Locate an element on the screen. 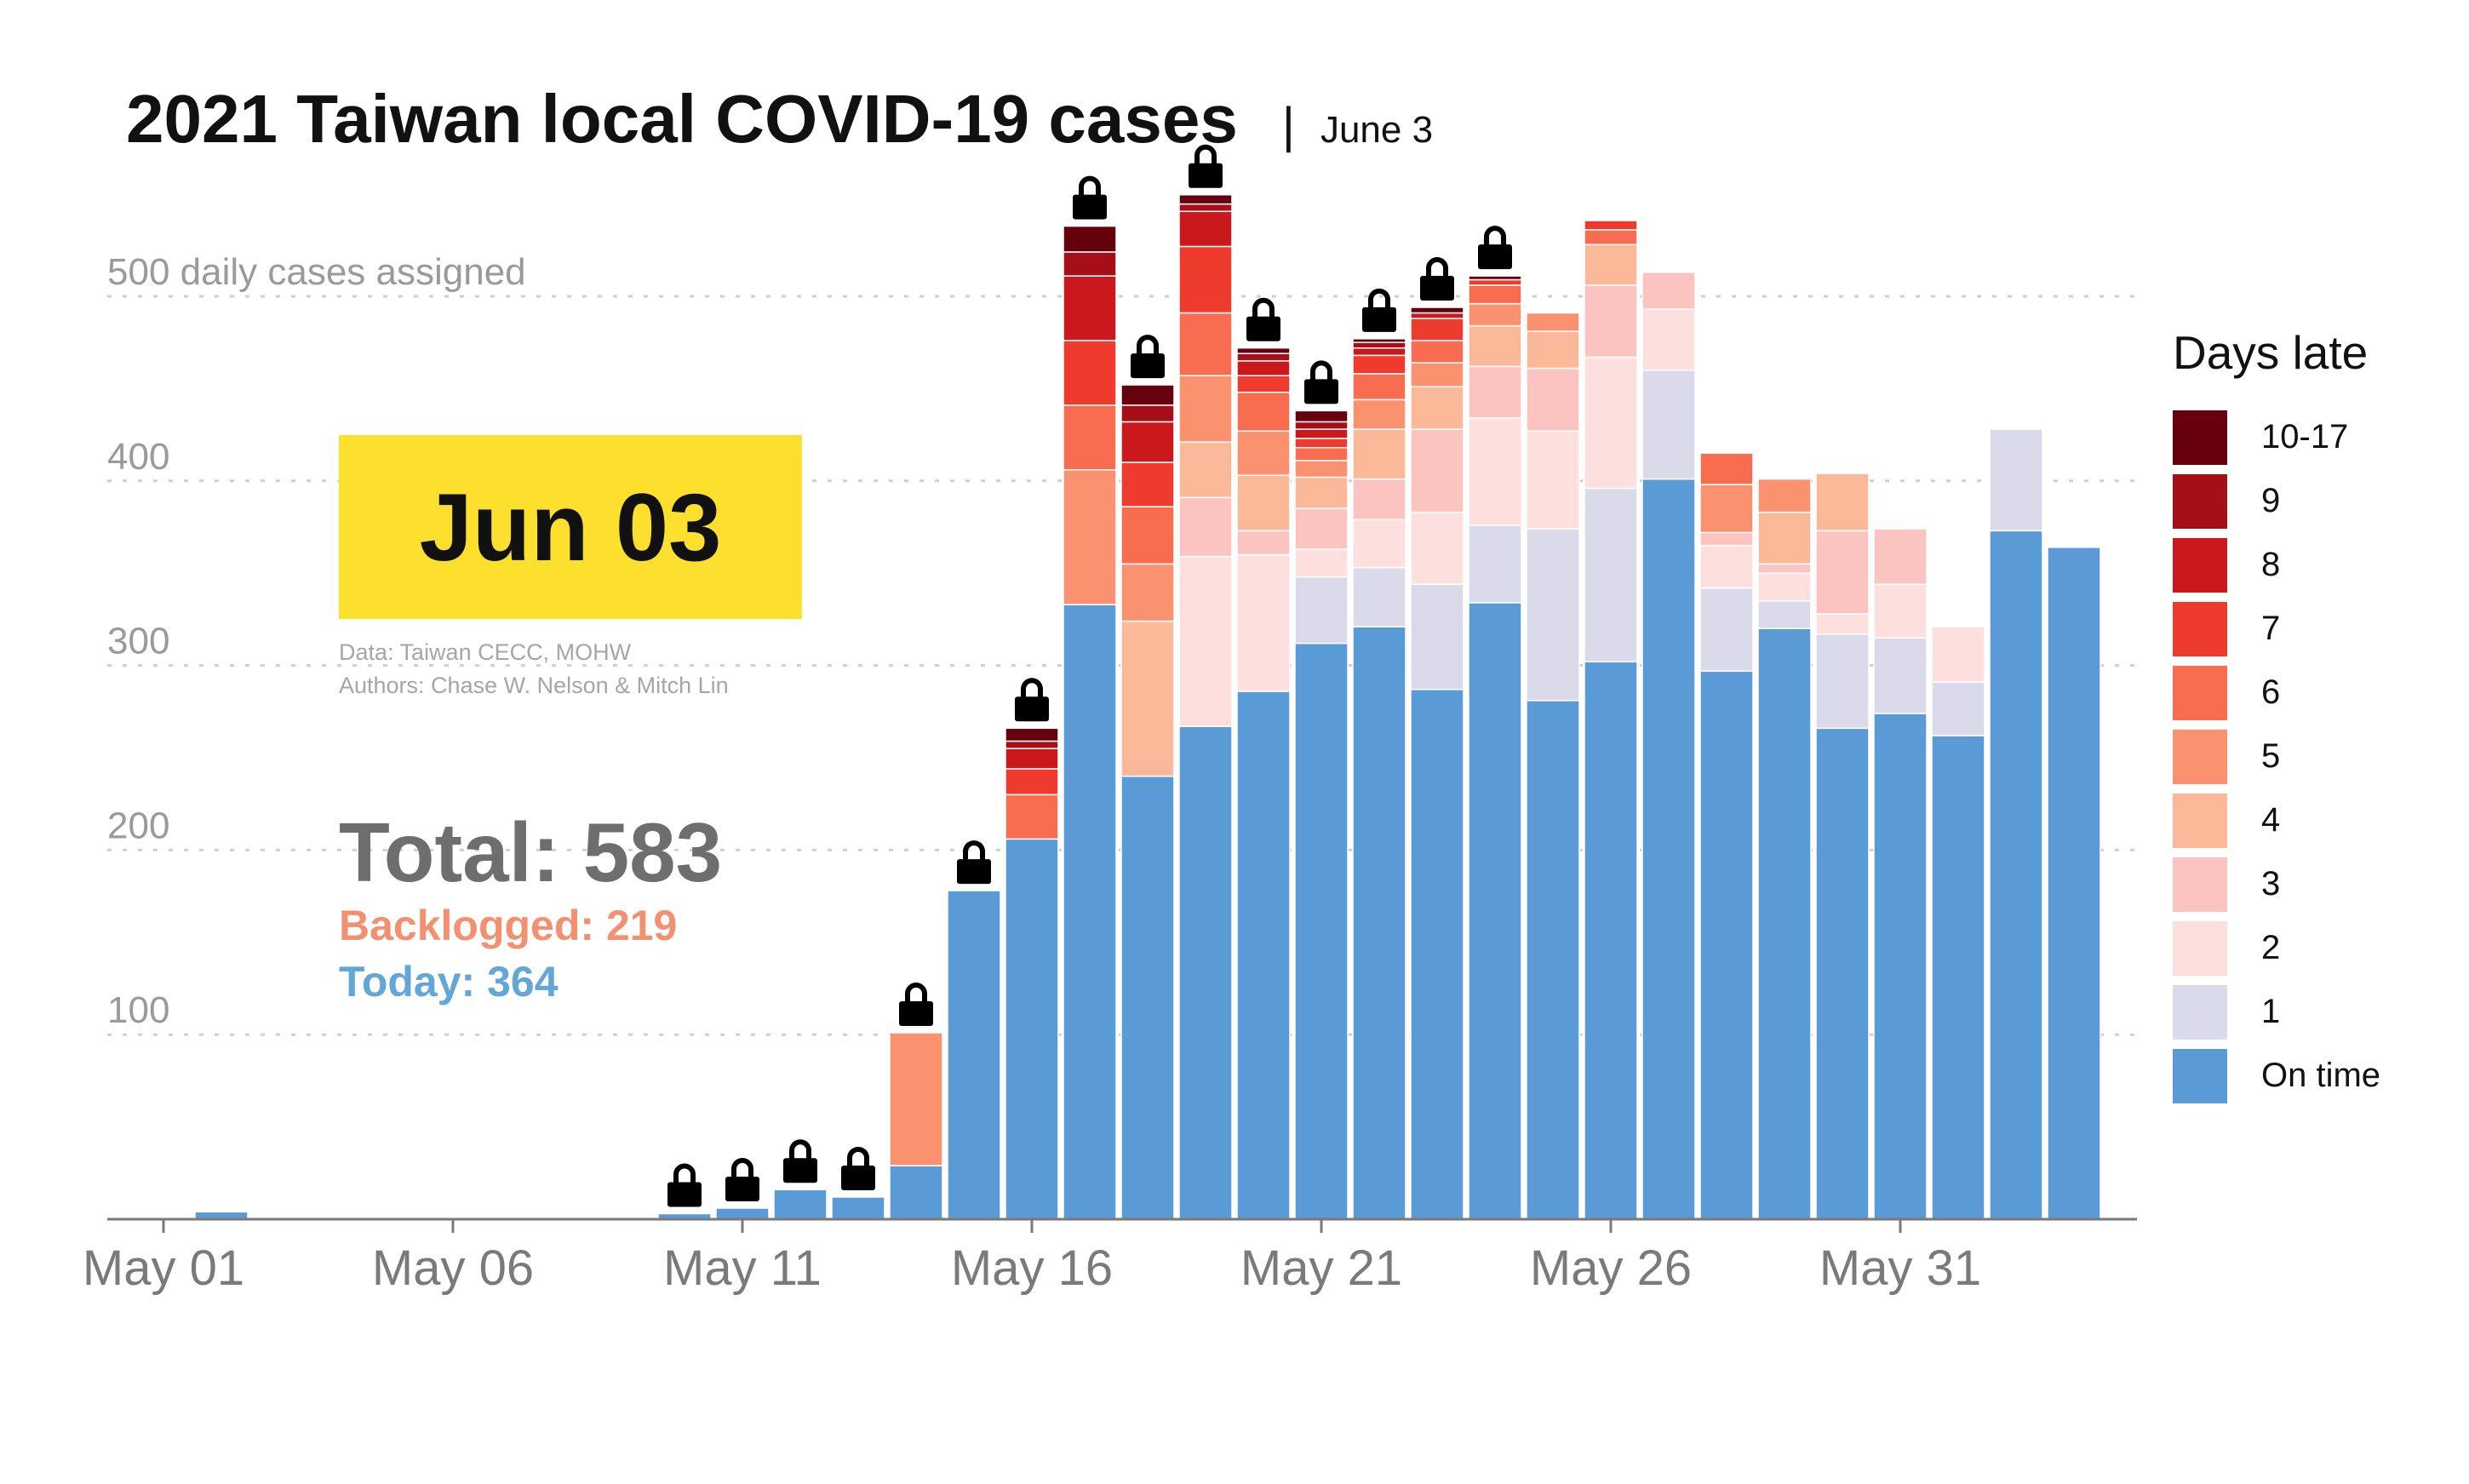  chart-title: 2021 Taiwan local COVID-19 cases is located at coordinates (682, 119).